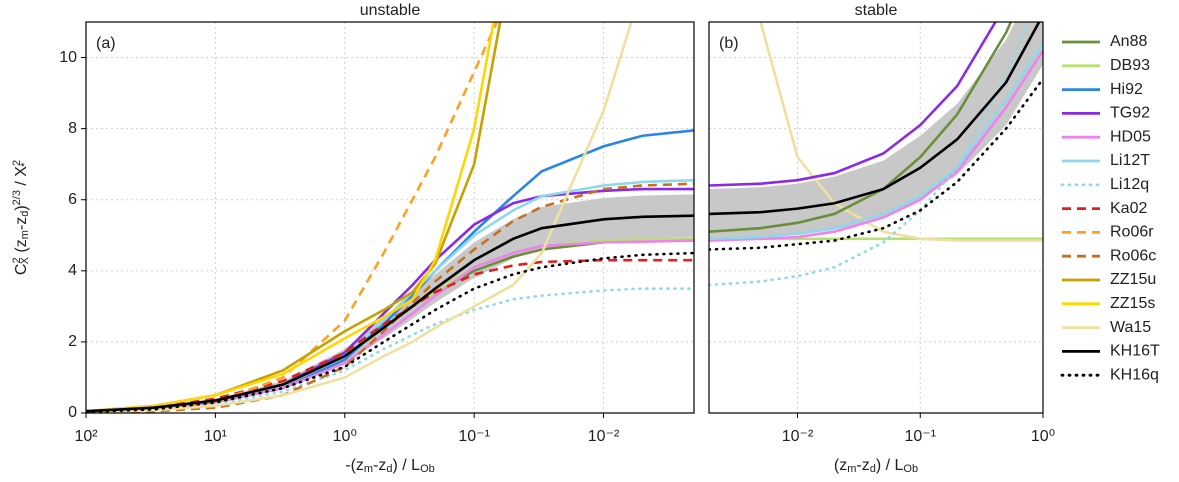 Image resolution: width=1179 pixels, height=482 pixels. I want to click on label-part: -(z, so click(354, 465).